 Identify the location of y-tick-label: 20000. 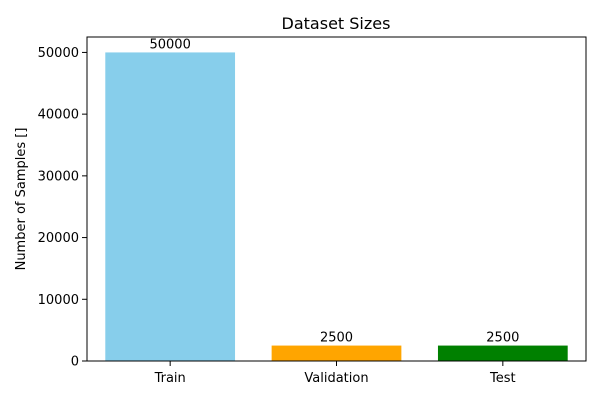
(58, 238).